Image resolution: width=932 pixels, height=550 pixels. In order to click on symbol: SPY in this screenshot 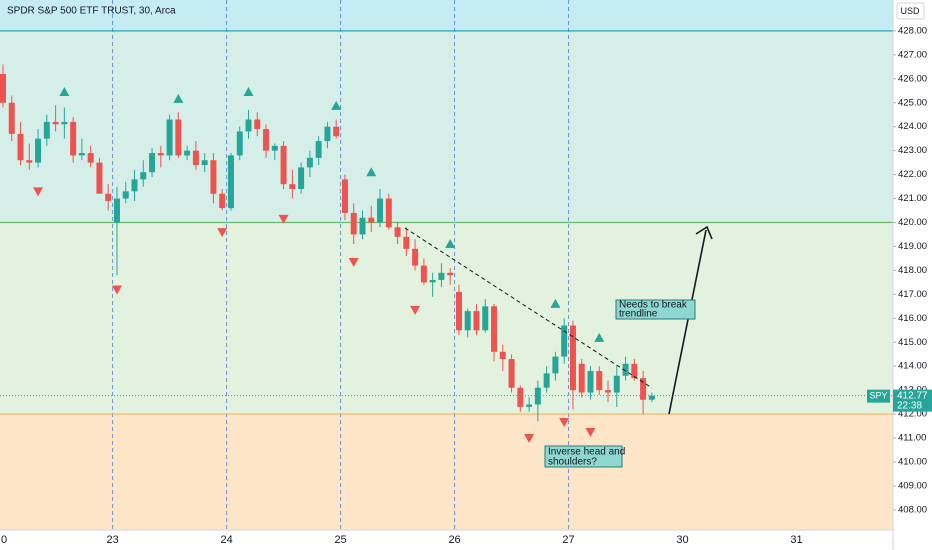, I will do `click(878, 396)`.